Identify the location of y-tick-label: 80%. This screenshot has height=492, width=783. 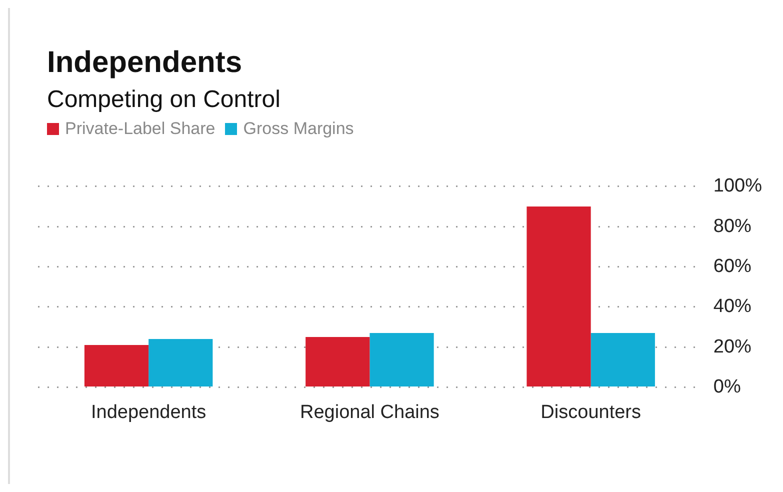
(732, 226).